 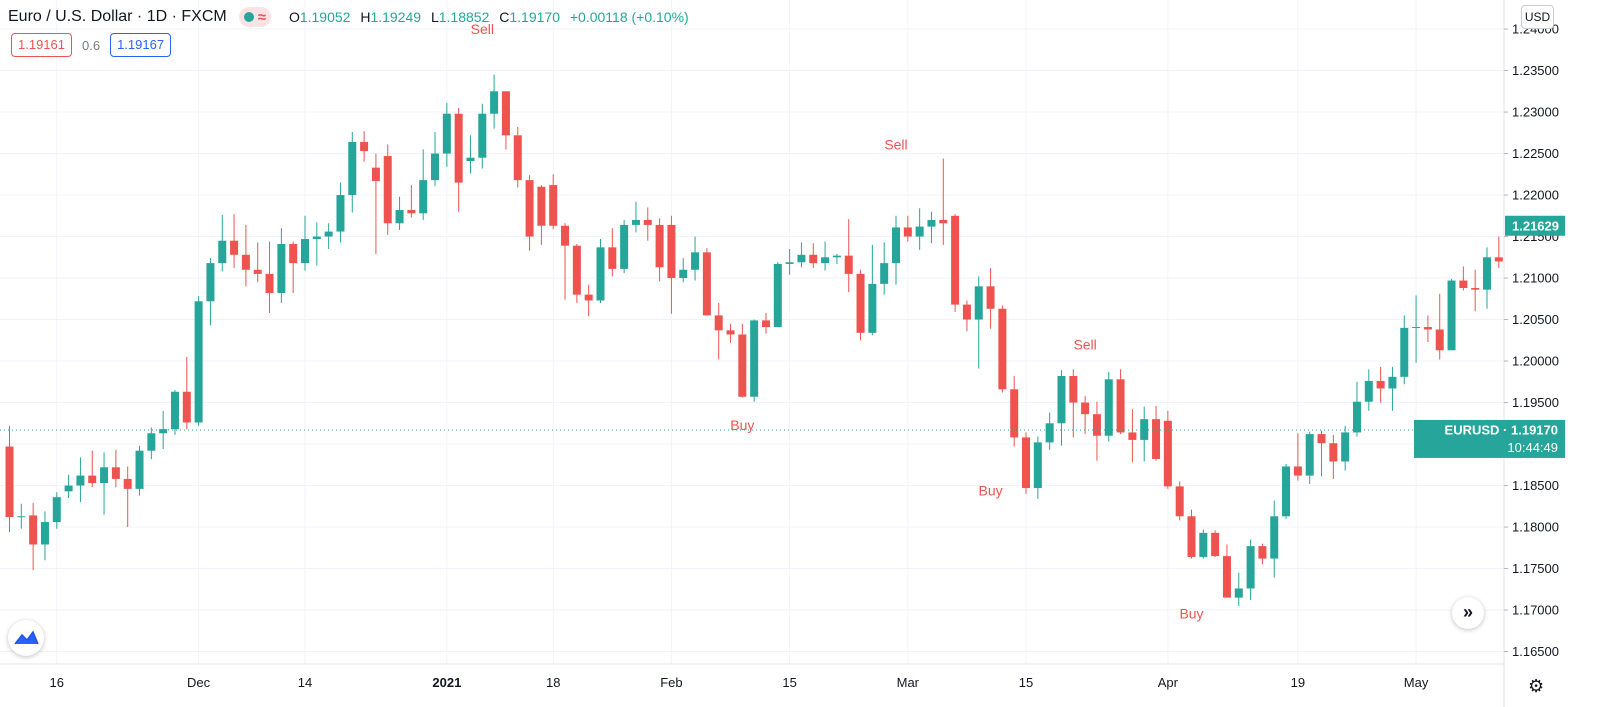 What do you see at coordinates (248, 17) in the screenshot?
I see `market-open-dot-icon` at bounding box center [248, 17].